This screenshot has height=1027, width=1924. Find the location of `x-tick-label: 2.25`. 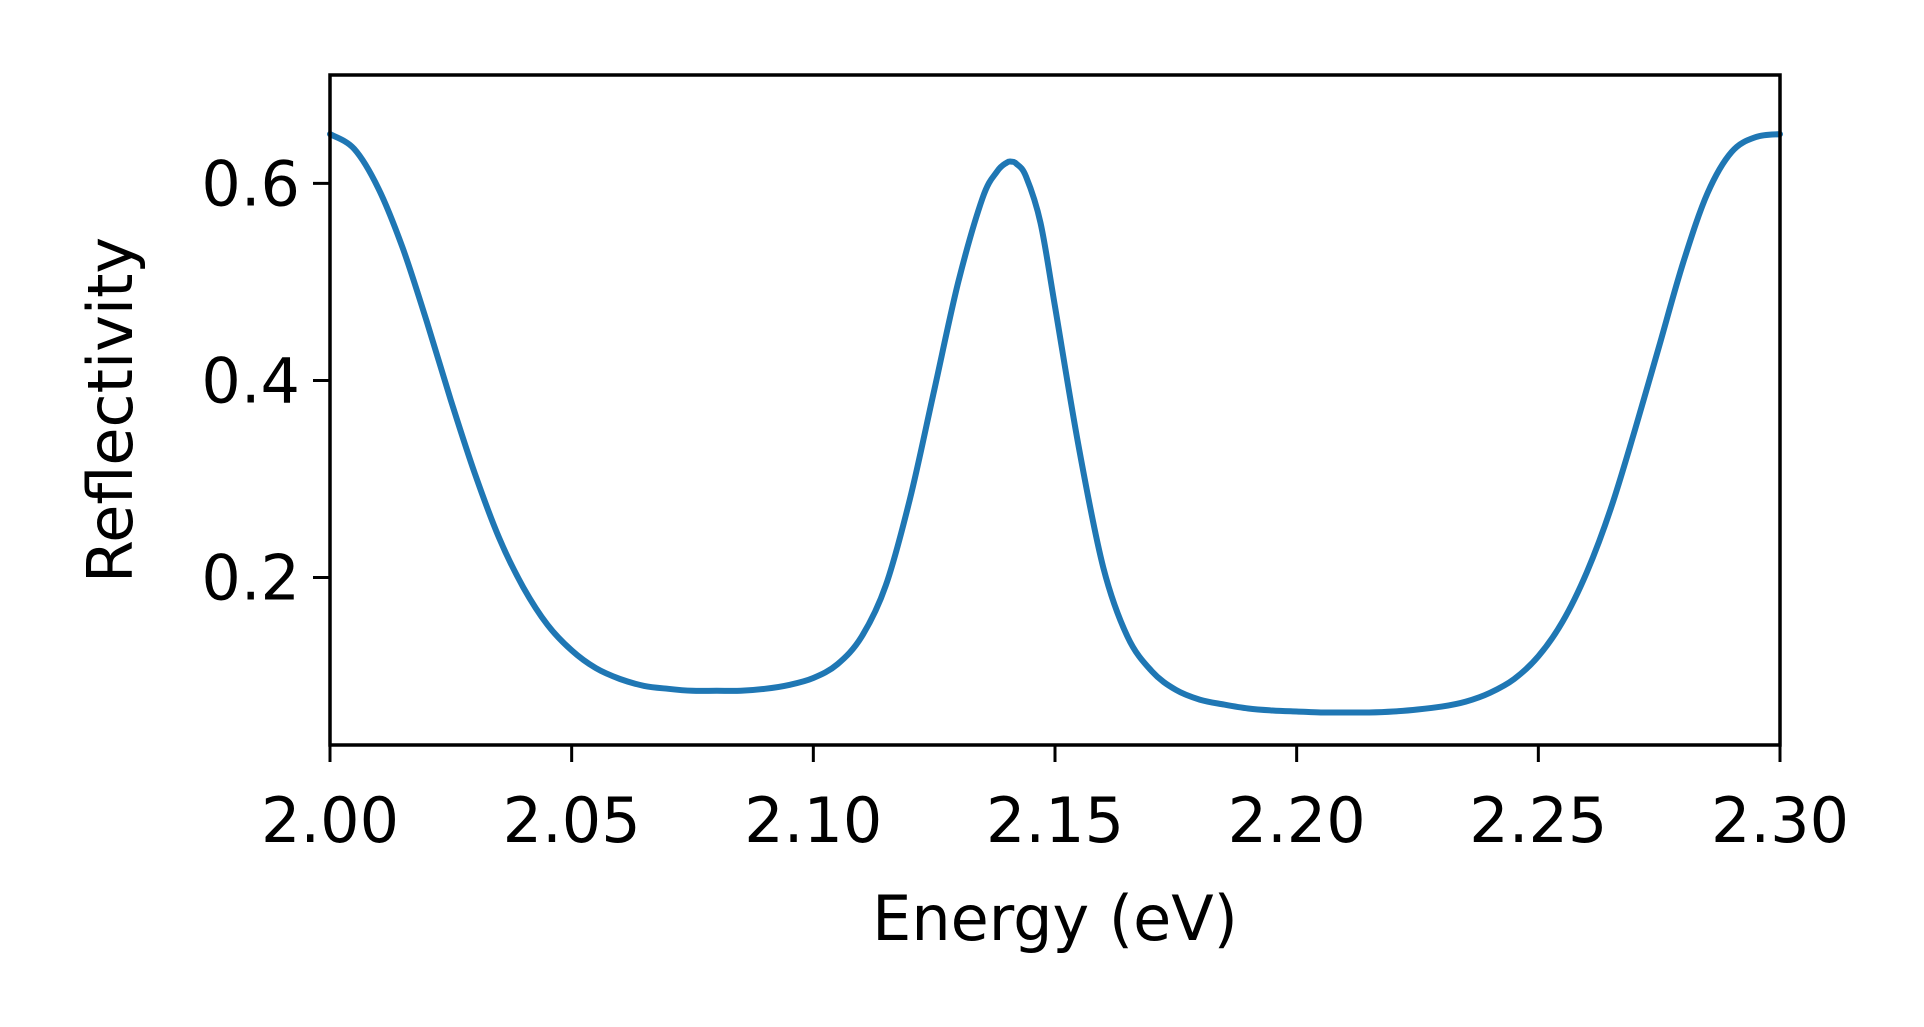

x-tick-label: 2.25 is located at coordinates (1538, 820).